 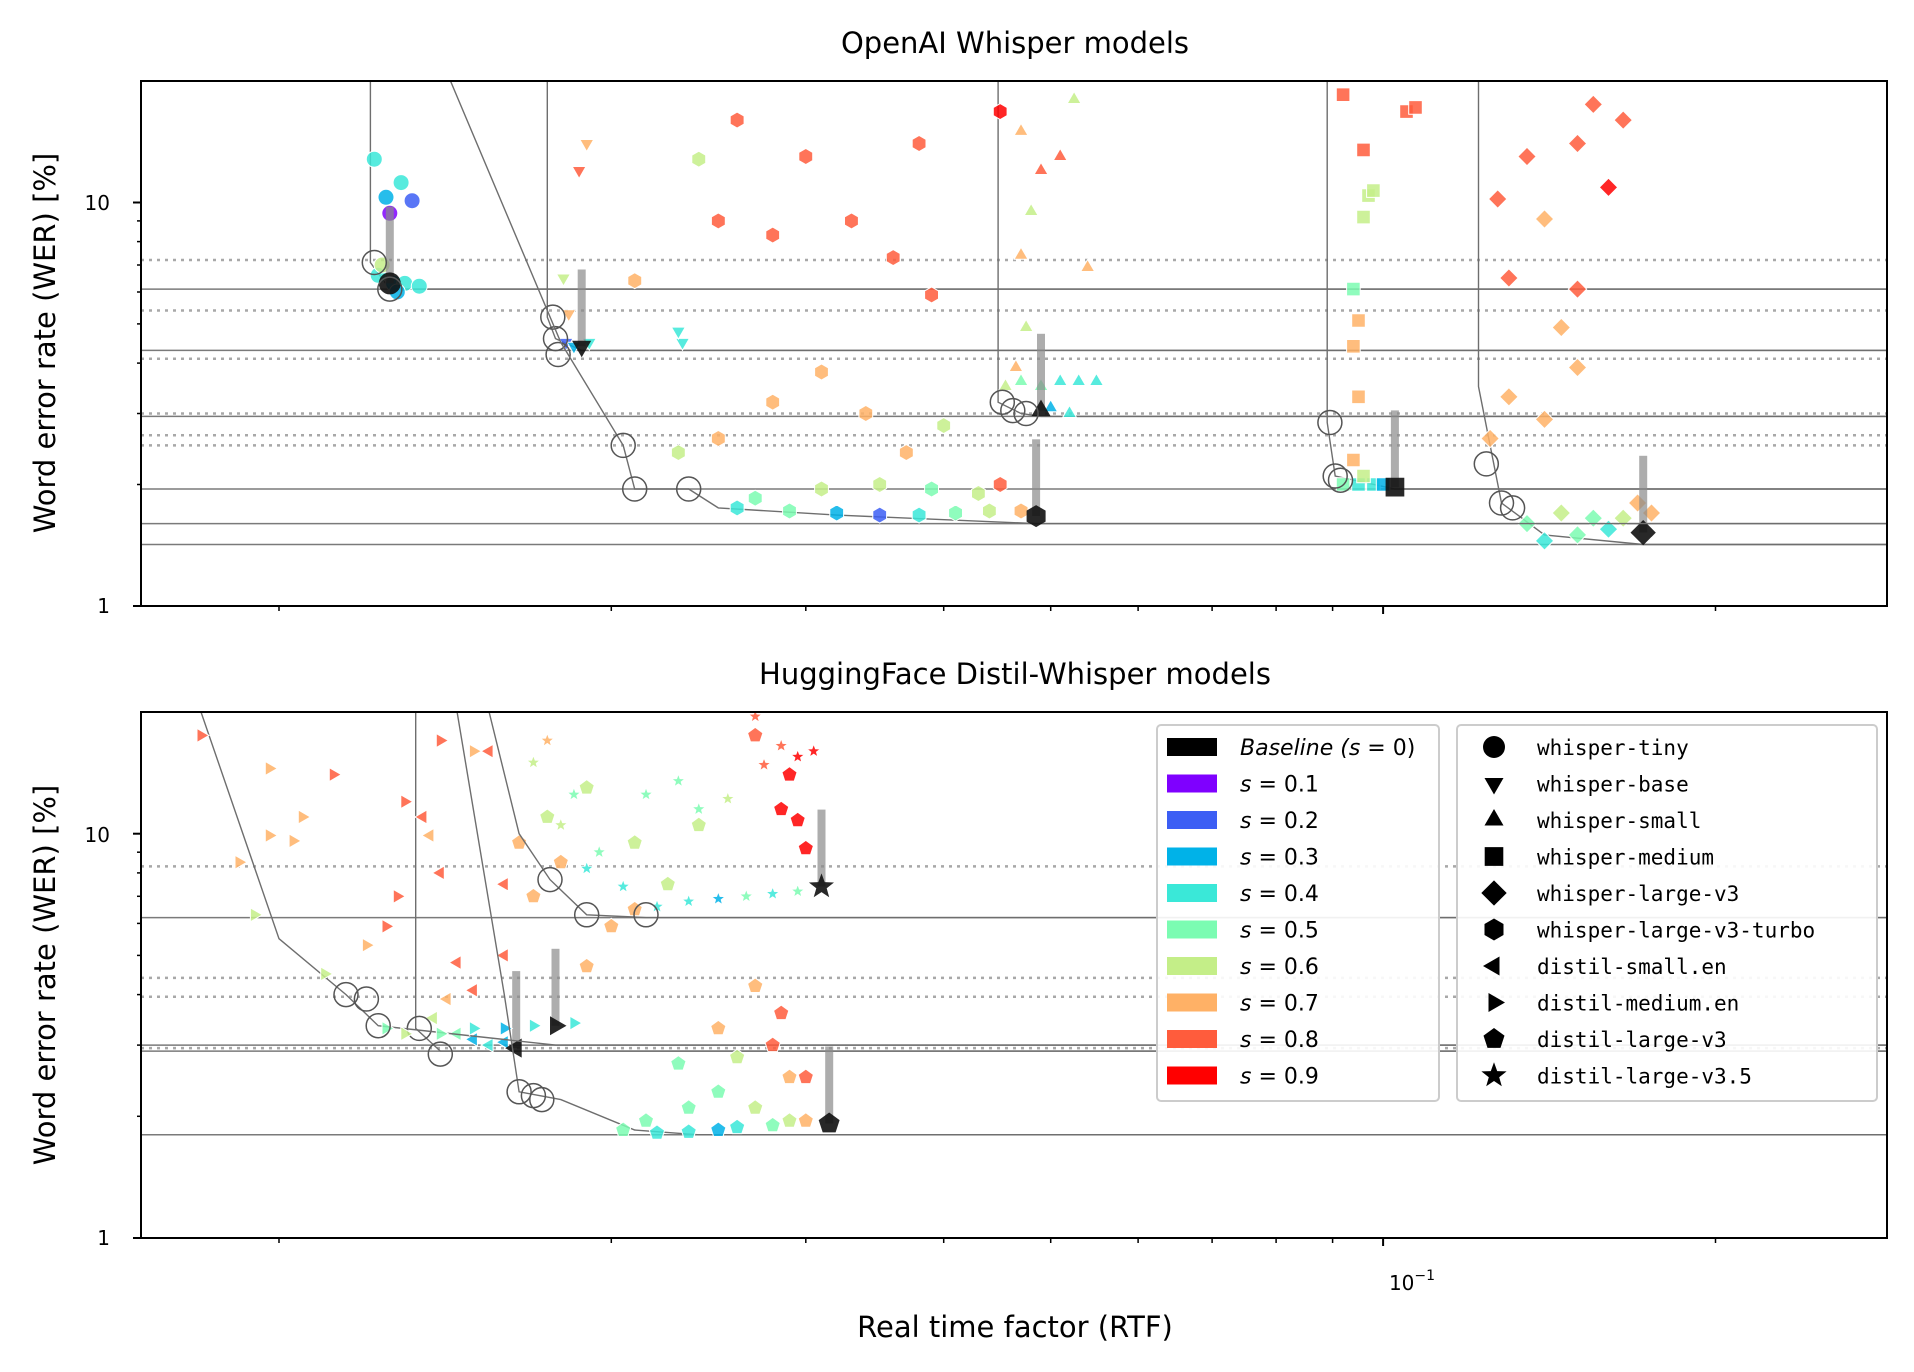 What do you see at coordinates (1284, 821) in the screenshot?
I see `legend-label-value: = 0.2` at bounding box center [1284, 821].